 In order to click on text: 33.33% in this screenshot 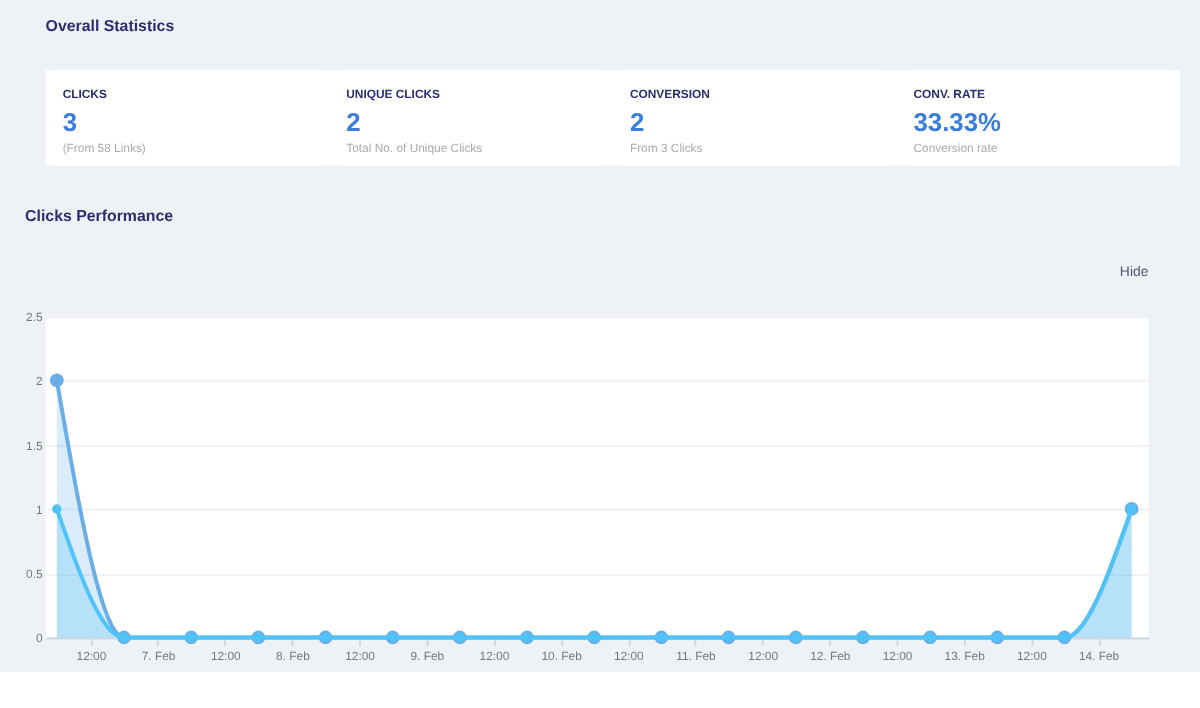, I will do `click(957, 121)`.